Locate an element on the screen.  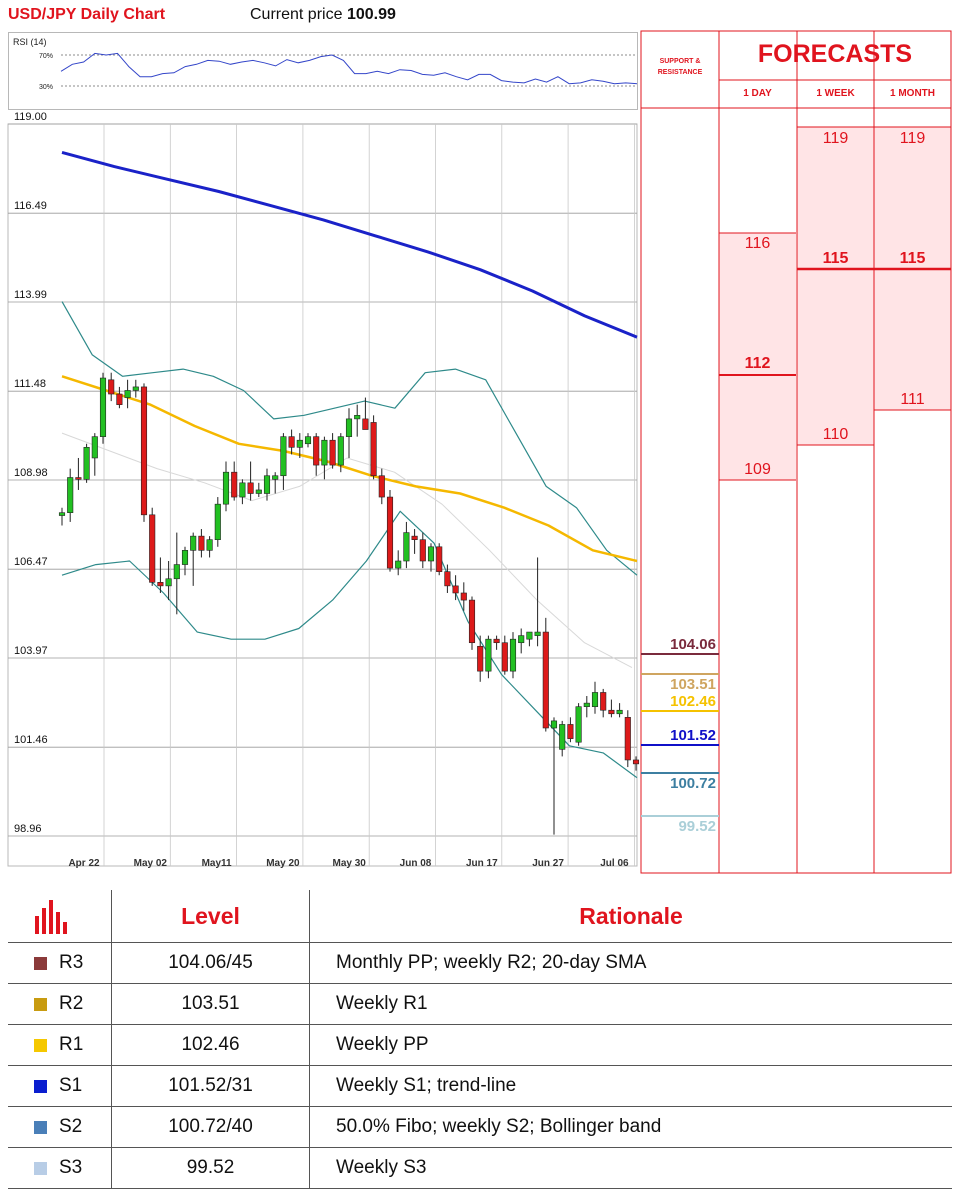
level-value-cell: 103.51 is located at coordinates (210, 1004).